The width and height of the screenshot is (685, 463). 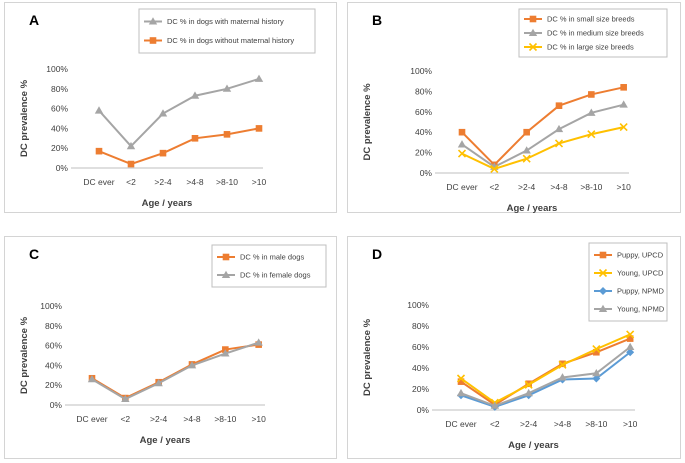 What do you see at coordinates (629, 273) in the screenshot?
I see `legend-item: Young, UPCD` at bounding box center [629, 273].